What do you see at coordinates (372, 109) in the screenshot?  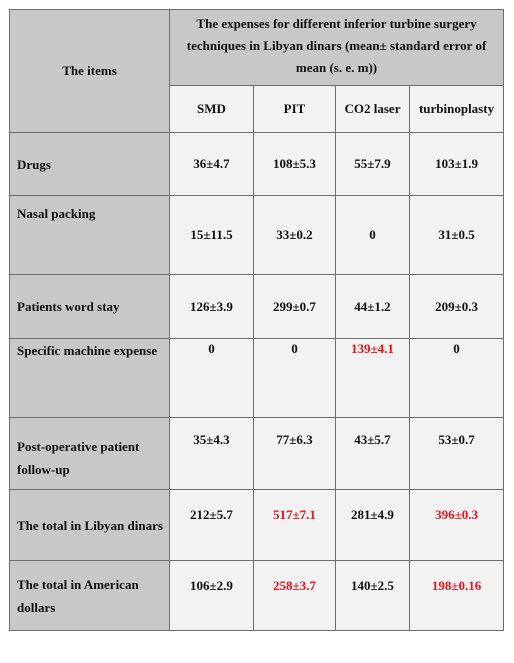 I see `column-header-co2-laser: CO2 laser` at bounding box center [372, 109].